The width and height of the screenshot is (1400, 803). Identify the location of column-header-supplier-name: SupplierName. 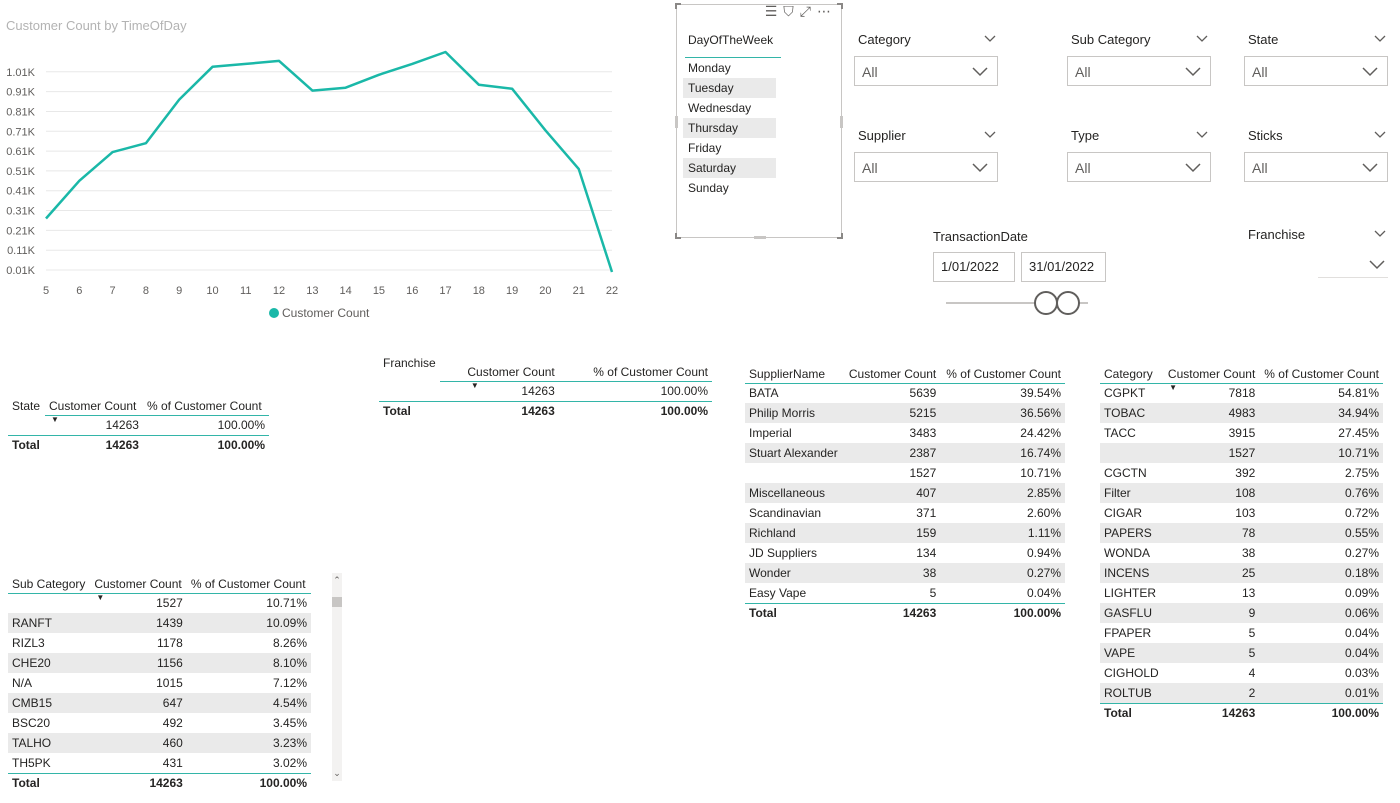
(794, 371).